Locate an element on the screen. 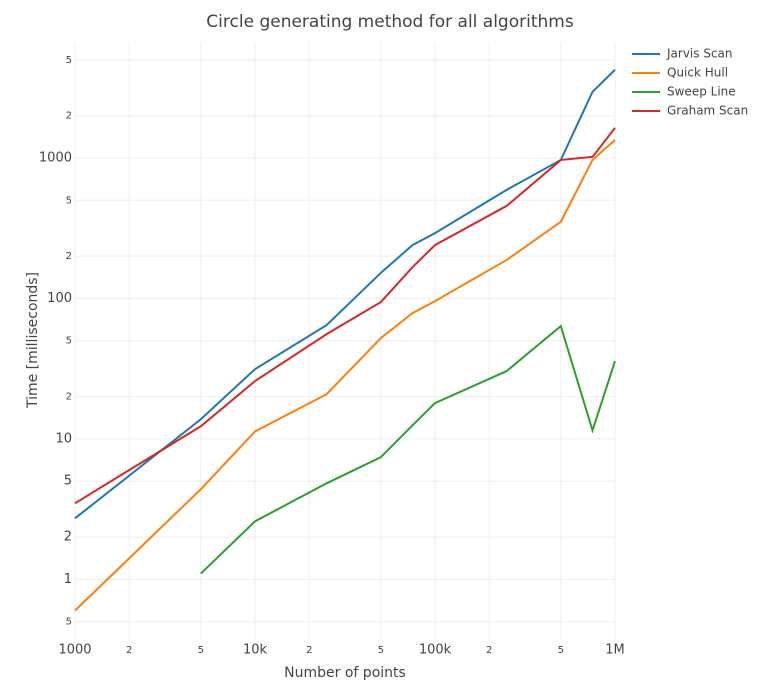 This screenshot has width=777, height=694. y-tick-label: 1000 is located at coordinates (55, 158).